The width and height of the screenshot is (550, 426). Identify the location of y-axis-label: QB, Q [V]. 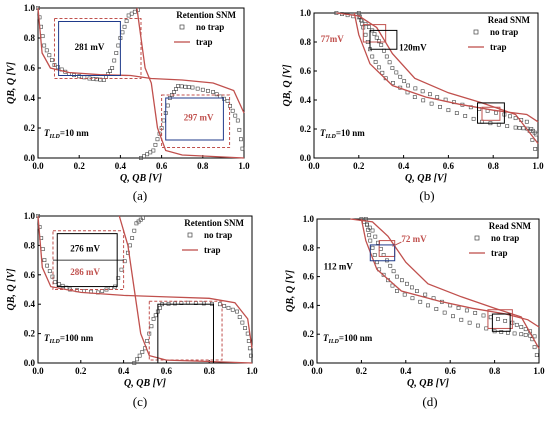
(287, 85).